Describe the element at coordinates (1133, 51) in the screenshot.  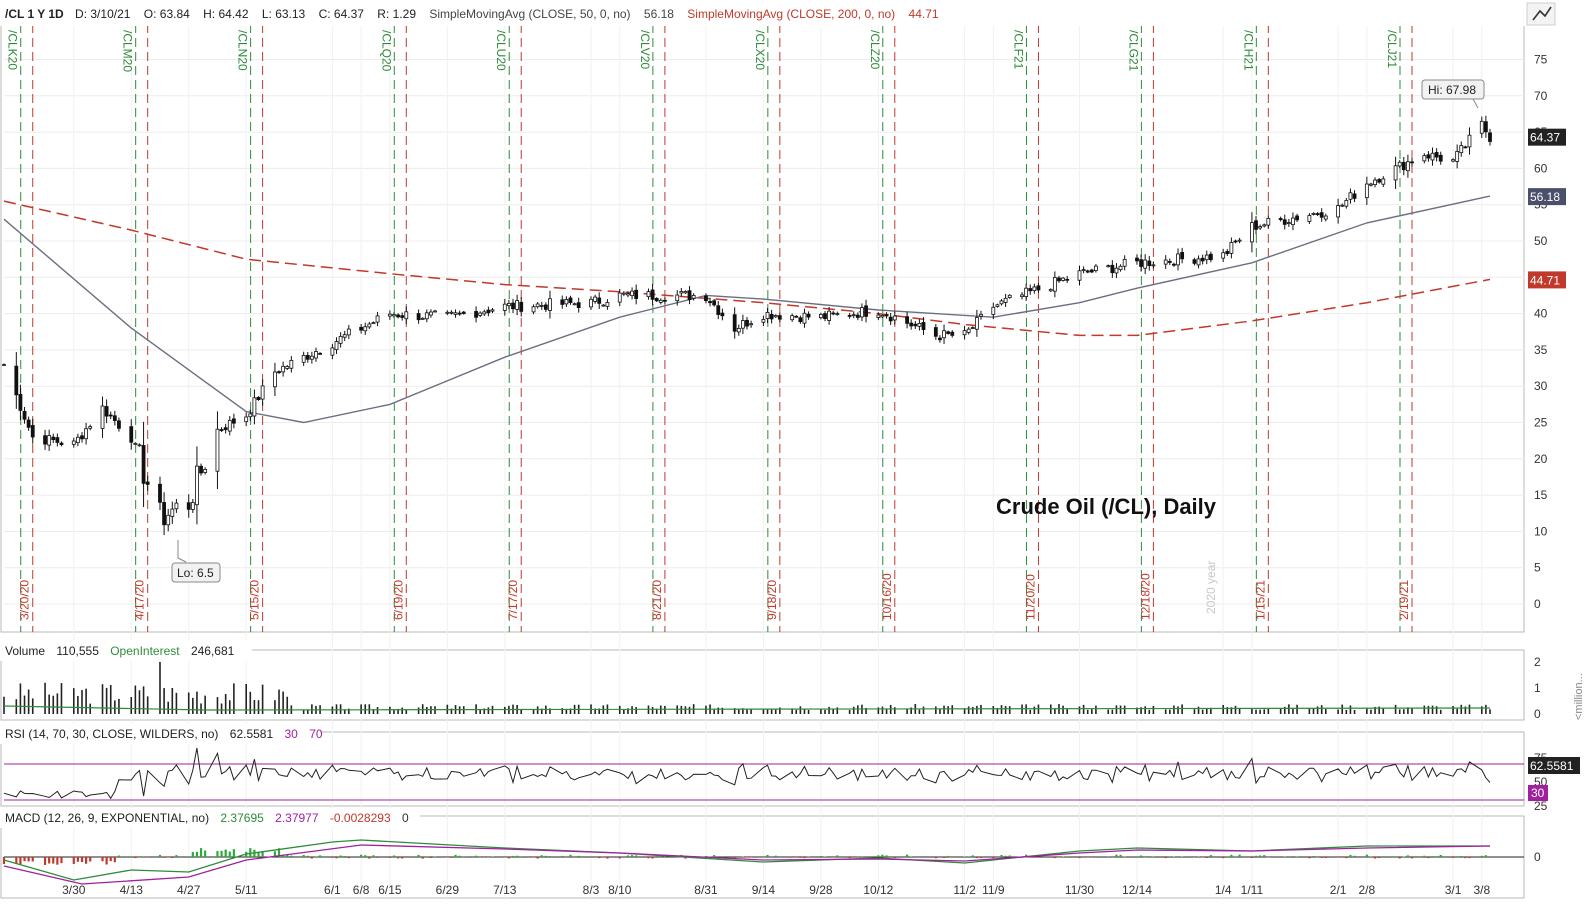
I see `rollover-symbol-label: /CLG21` at that location.